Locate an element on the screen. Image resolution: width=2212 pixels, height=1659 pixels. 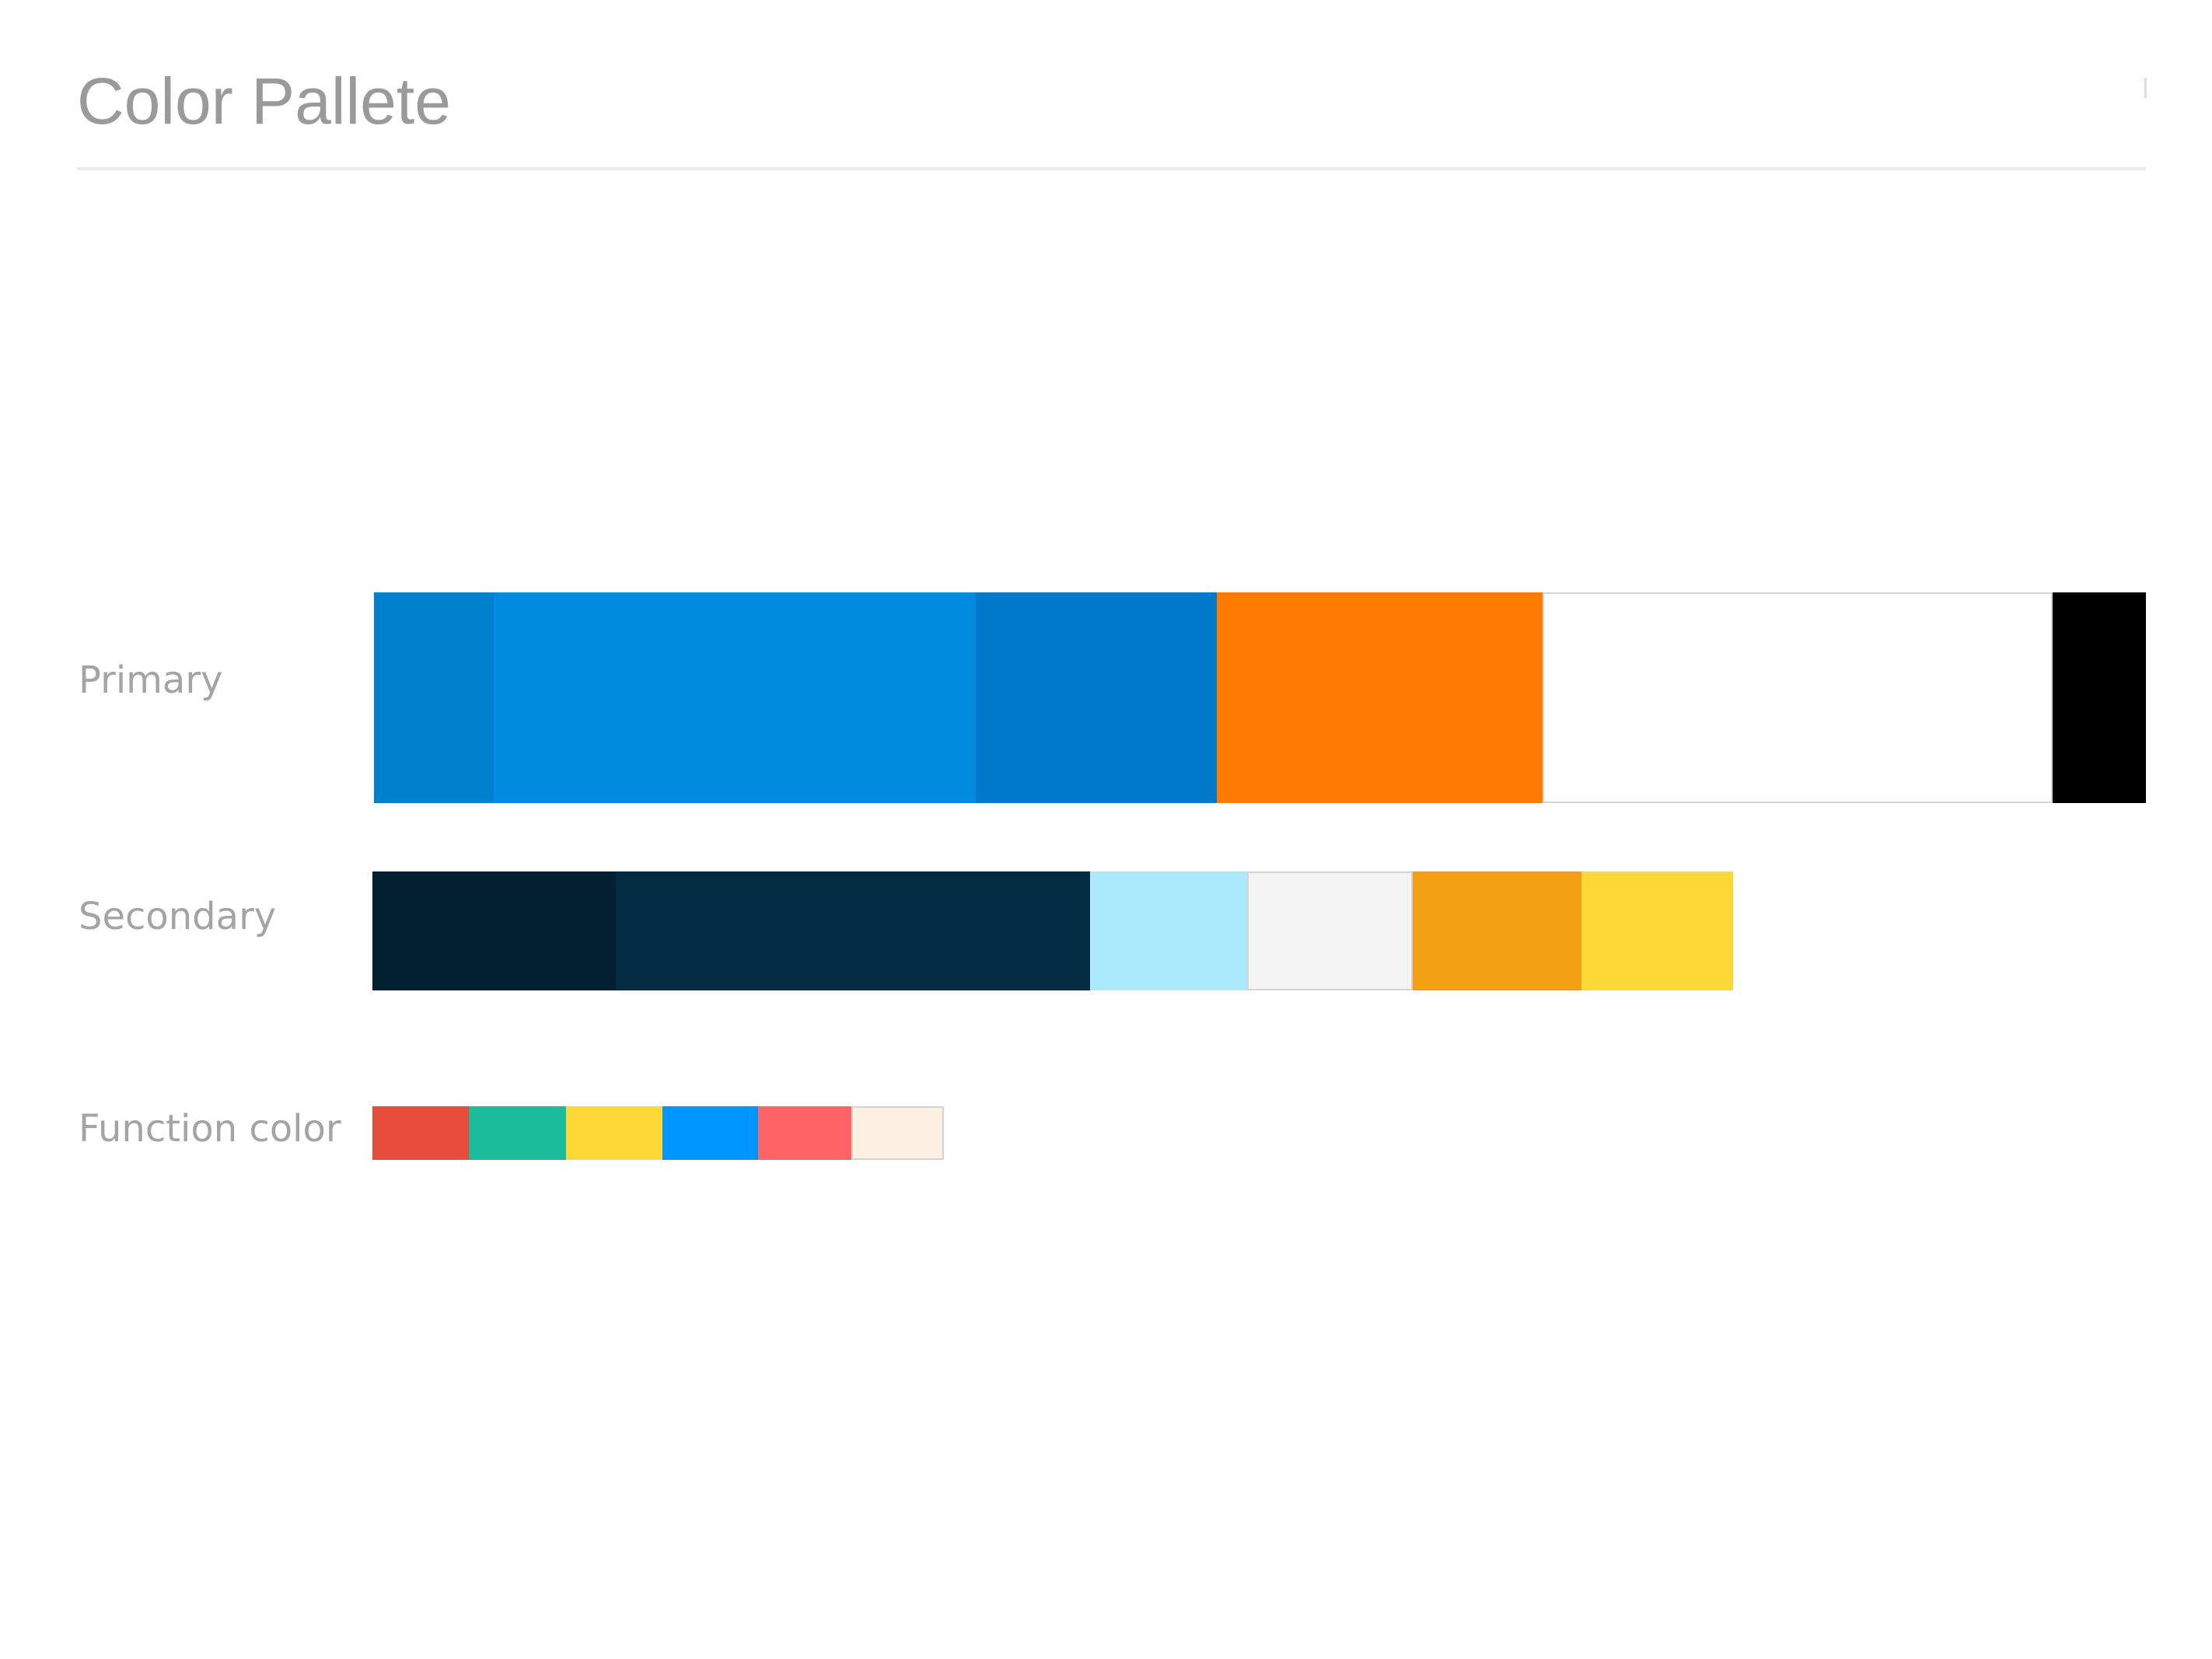
swatch-secondary-light-gray is located at coordinates (1329, 931).